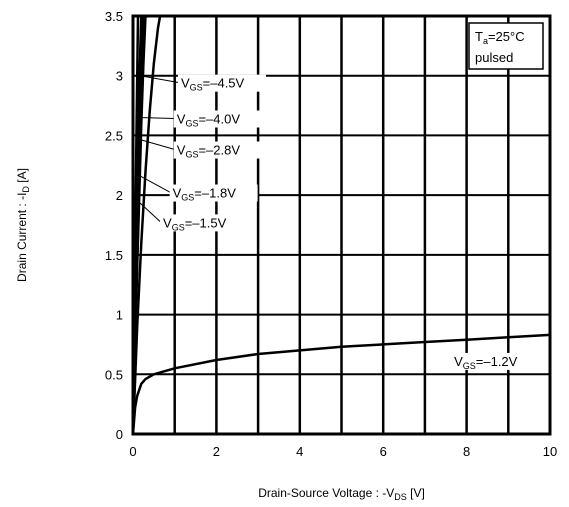 The image size is (569, 507). Describe the element at coordinates (119, 434) in the screenshot. I see `y-tick-label: 0` at that location.